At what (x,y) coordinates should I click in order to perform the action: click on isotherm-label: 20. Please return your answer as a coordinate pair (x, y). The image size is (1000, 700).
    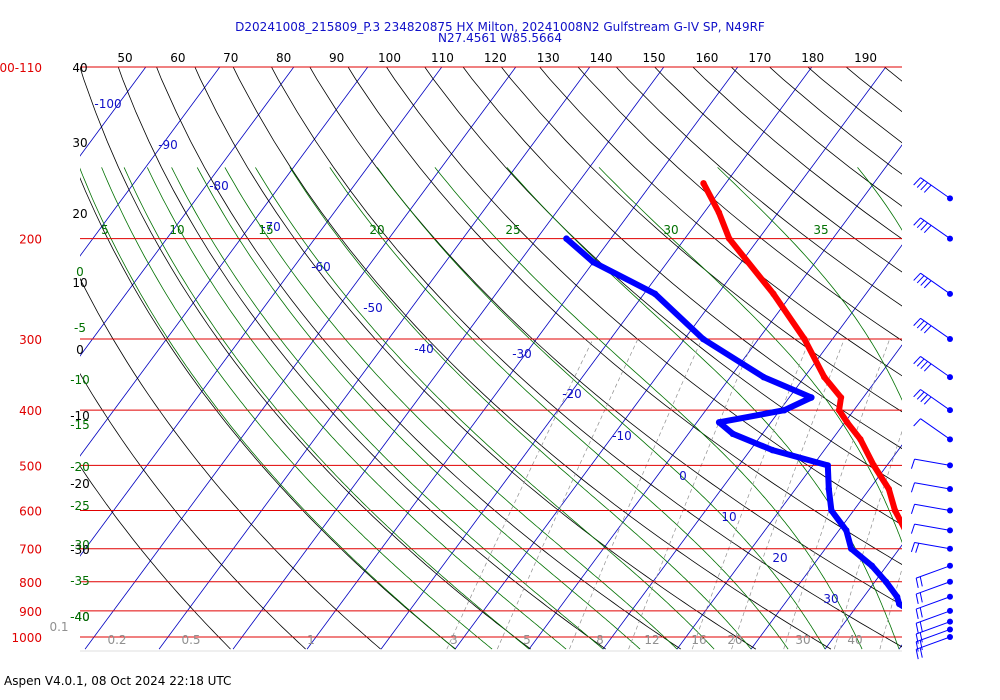
    Looking at the image, I should click on (779, 558).